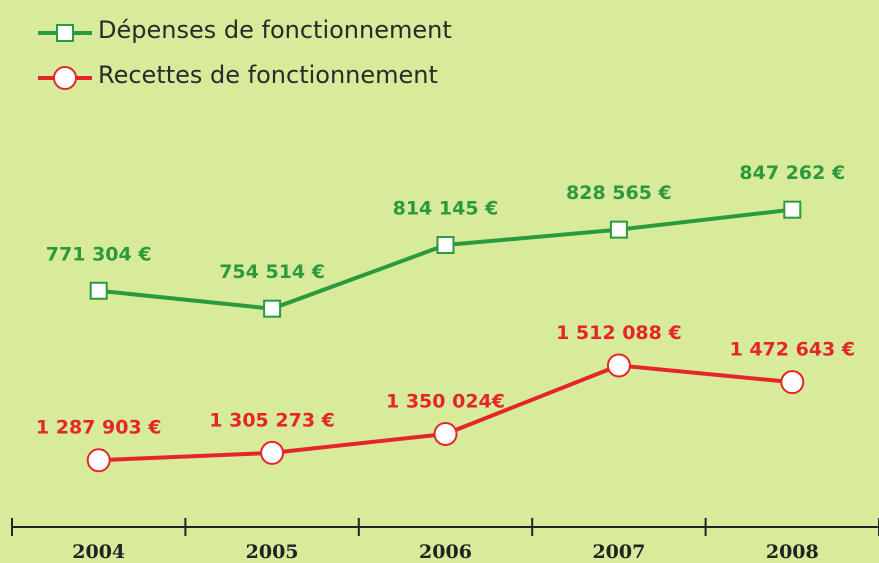 The width and height of the screenshot is (879, 563). What do you see at coordinates (98, 552) in the screenshot?
I see `x-tick-label: 2004` at bounding box center [98, 552].